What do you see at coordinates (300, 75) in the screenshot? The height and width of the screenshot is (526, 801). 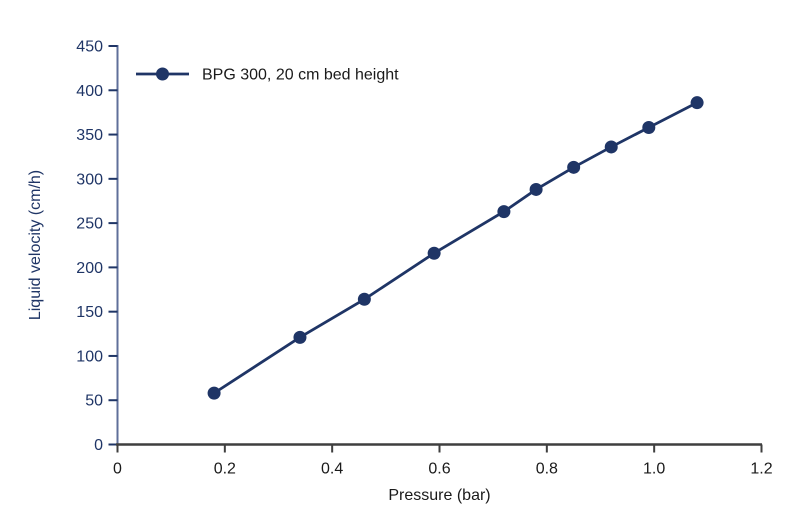 I see `legend-label: BPG 300, 20 cm bed height` at bounding box center [300, 75].